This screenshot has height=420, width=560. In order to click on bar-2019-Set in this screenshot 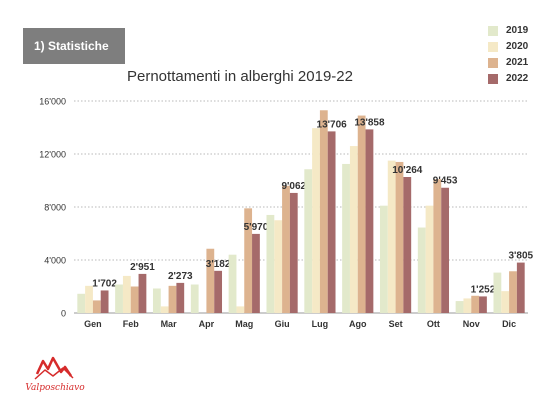, I will do `click(383, 259)`.